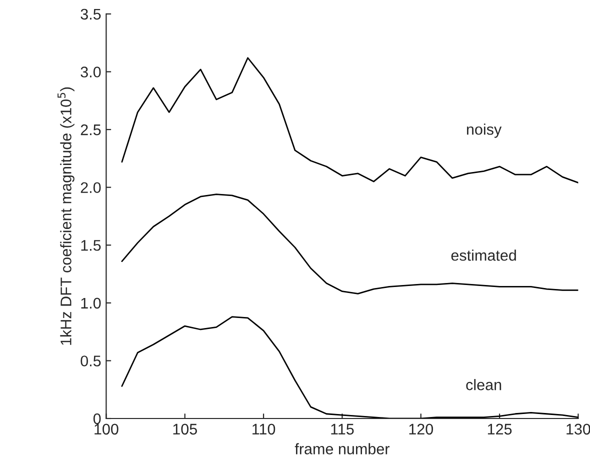  I want to click on x-tick-label: 125, so click(500, 429).